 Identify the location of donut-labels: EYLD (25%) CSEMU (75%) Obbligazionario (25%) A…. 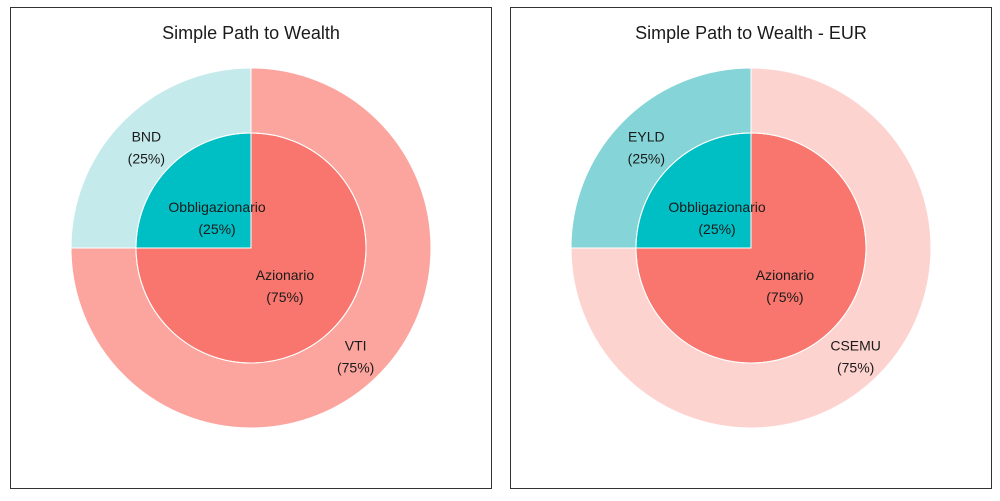
(754, 251).